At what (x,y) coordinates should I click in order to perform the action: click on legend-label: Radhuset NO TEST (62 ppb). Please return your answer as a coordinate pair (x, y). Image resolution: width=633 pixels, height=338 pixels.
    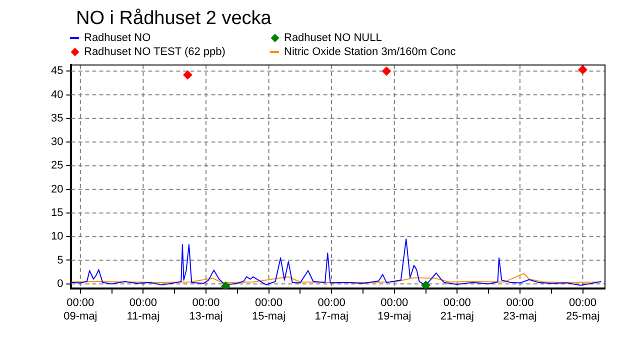
    Looking at the image, I should click on (155, 52).